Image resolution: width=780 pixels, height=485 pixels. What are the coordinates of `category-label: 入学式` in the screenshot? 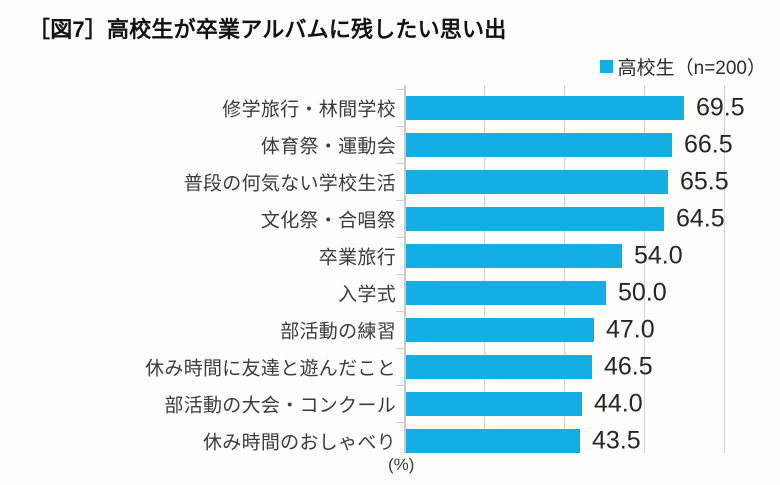 It's located at (367, 294).